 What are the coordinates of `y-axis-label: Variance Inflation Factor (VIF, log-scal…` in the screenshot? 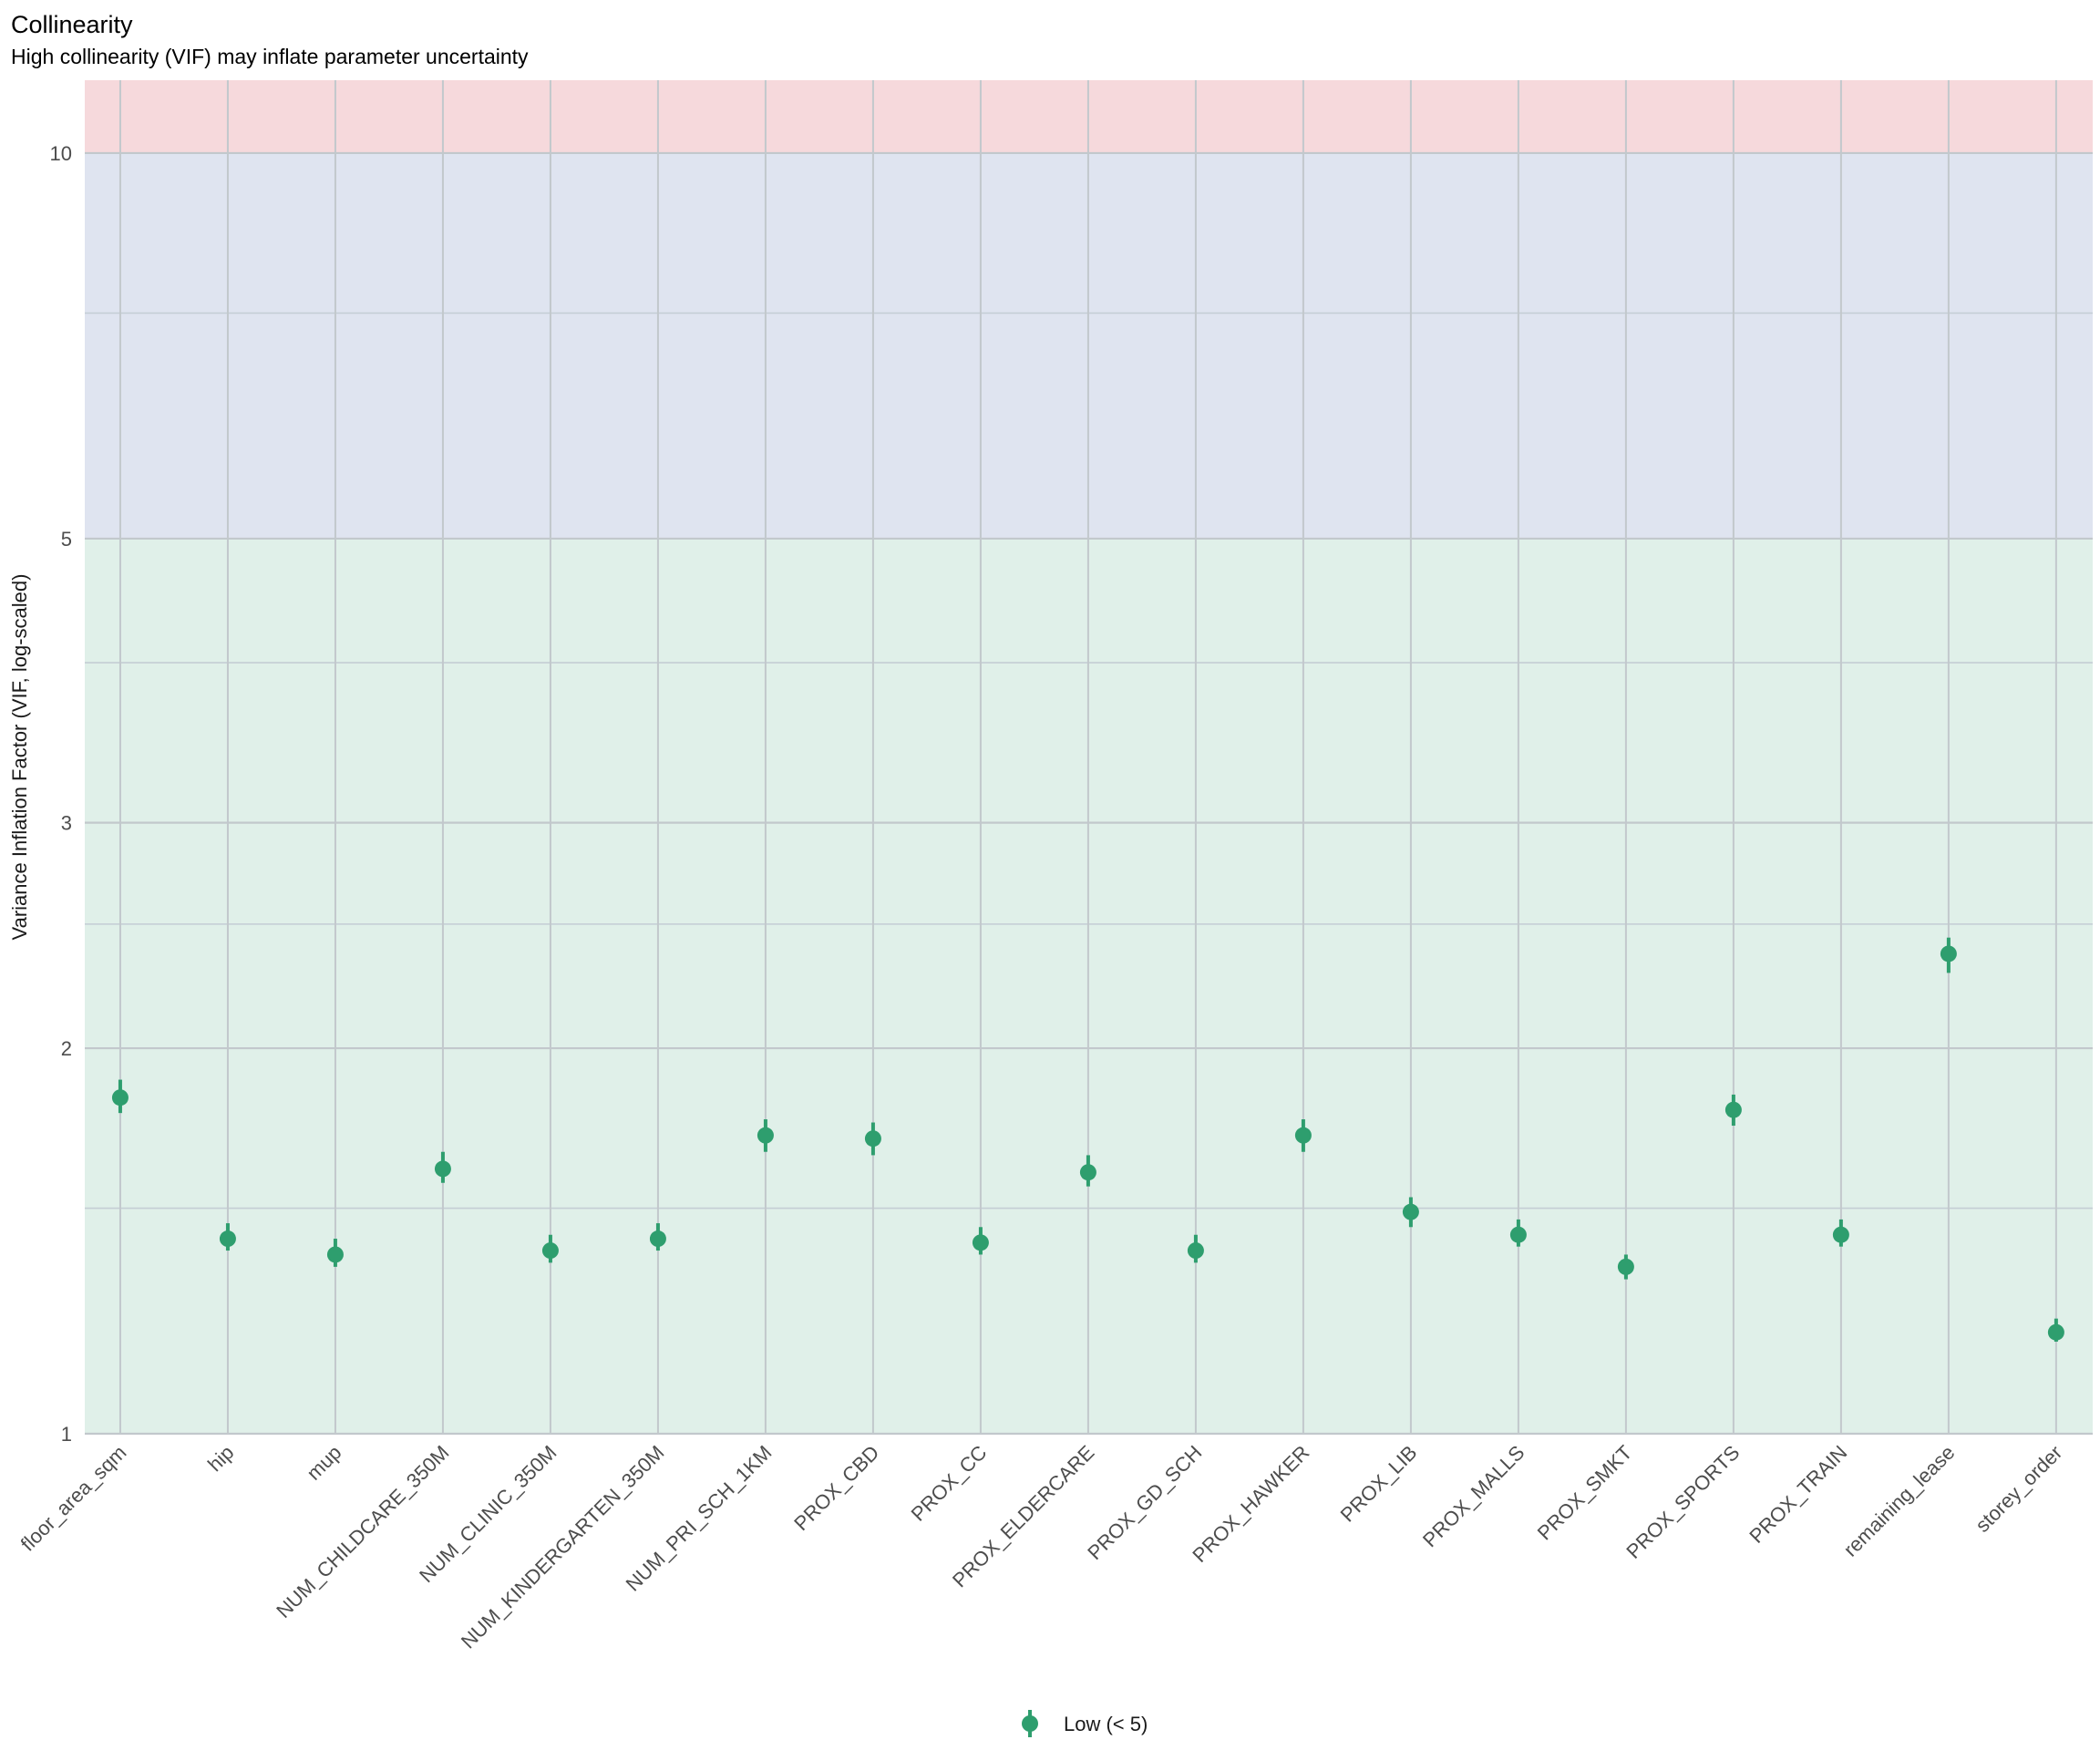 It's located at (19, 757).